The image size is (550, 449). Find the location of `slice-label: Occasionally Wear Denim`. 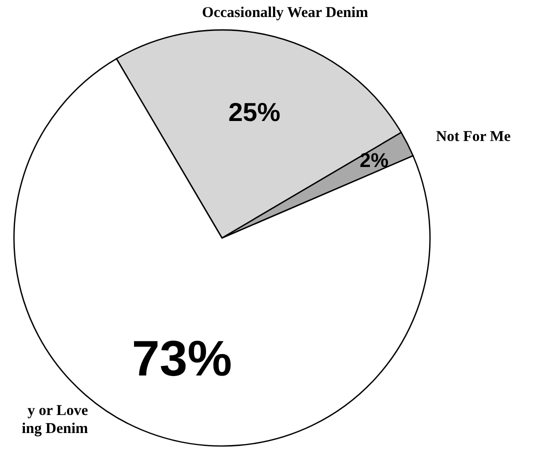

slice-label: Occasionally Wear Denim is located at coordinates (285, 13).